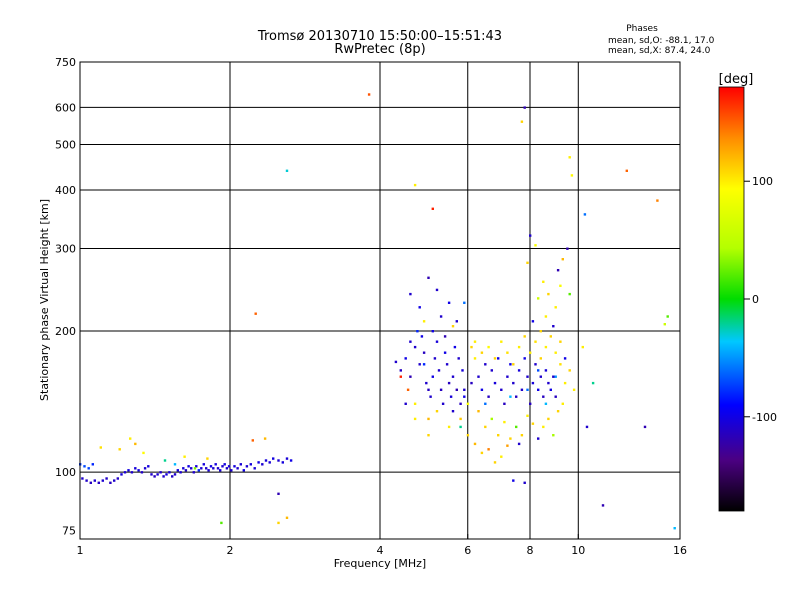 The height and width of the screenshot is (600, 800). Describe the element at coordinates (680, 550) in the screenshot. I see `x-tick-label: 16` at that location.